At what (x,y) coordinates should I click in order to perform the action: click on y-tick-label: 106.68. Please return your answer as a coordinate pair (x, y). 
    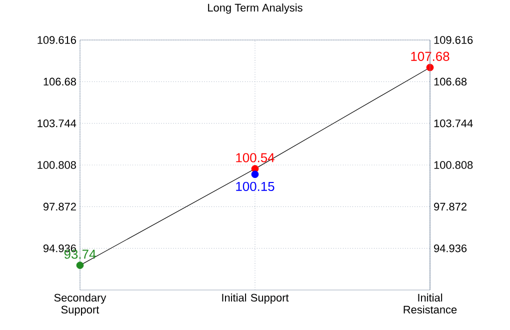
    Looking at the image, I should click on (60, 82).